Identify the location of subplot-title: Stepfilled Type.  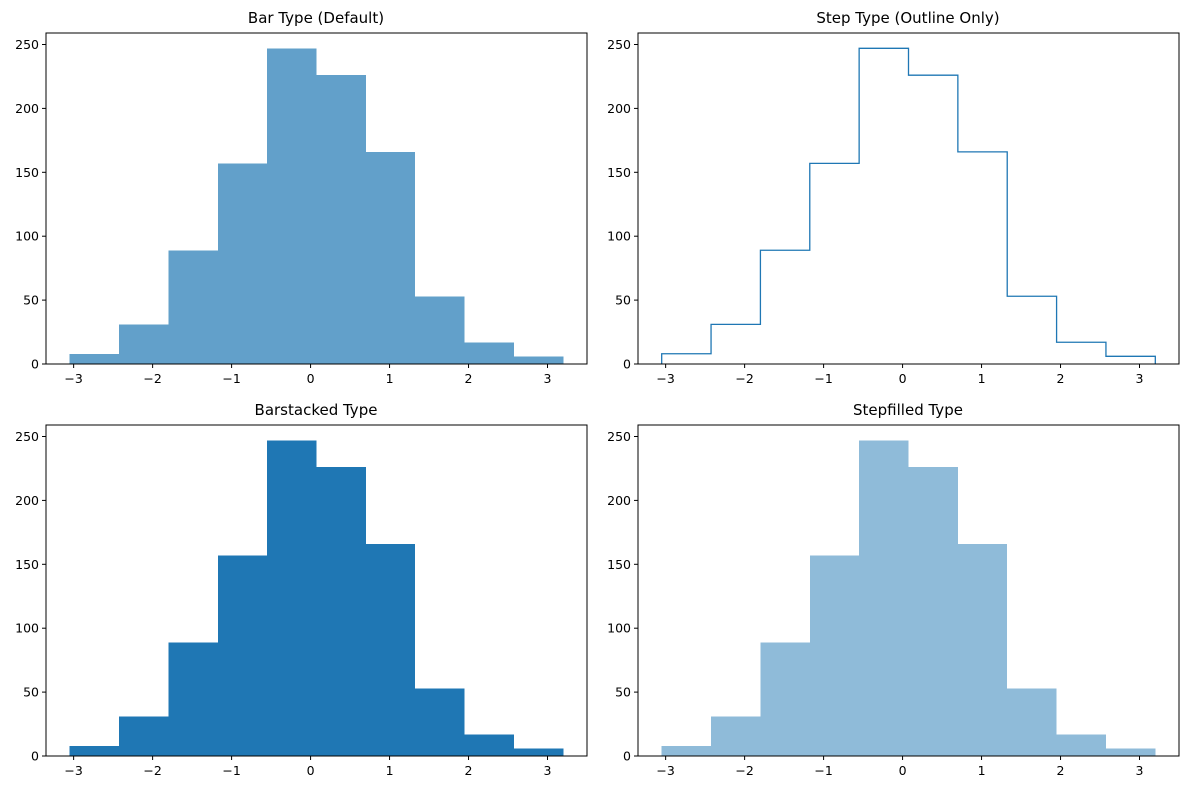
(908, 410).